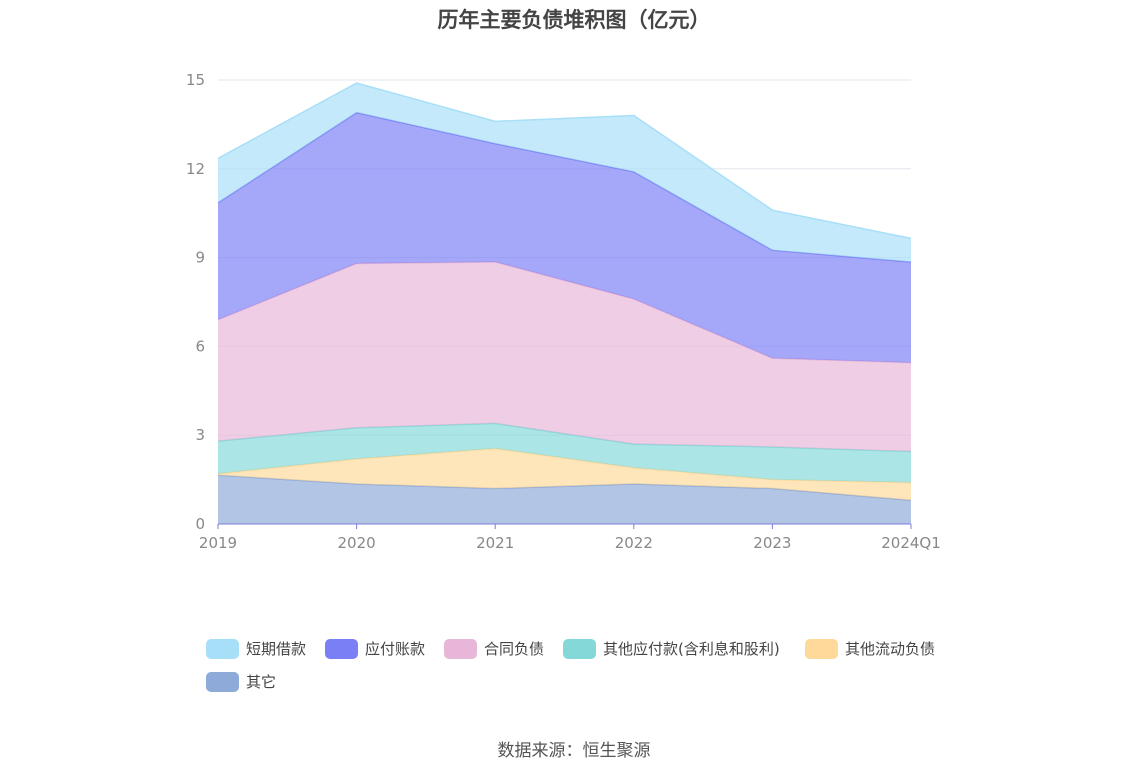 The height and width of the screenshot is (776, 1148). Describe the element at coordinates (495, 543) in the screenshot. I see `x-tick-label: 2021` at that location.